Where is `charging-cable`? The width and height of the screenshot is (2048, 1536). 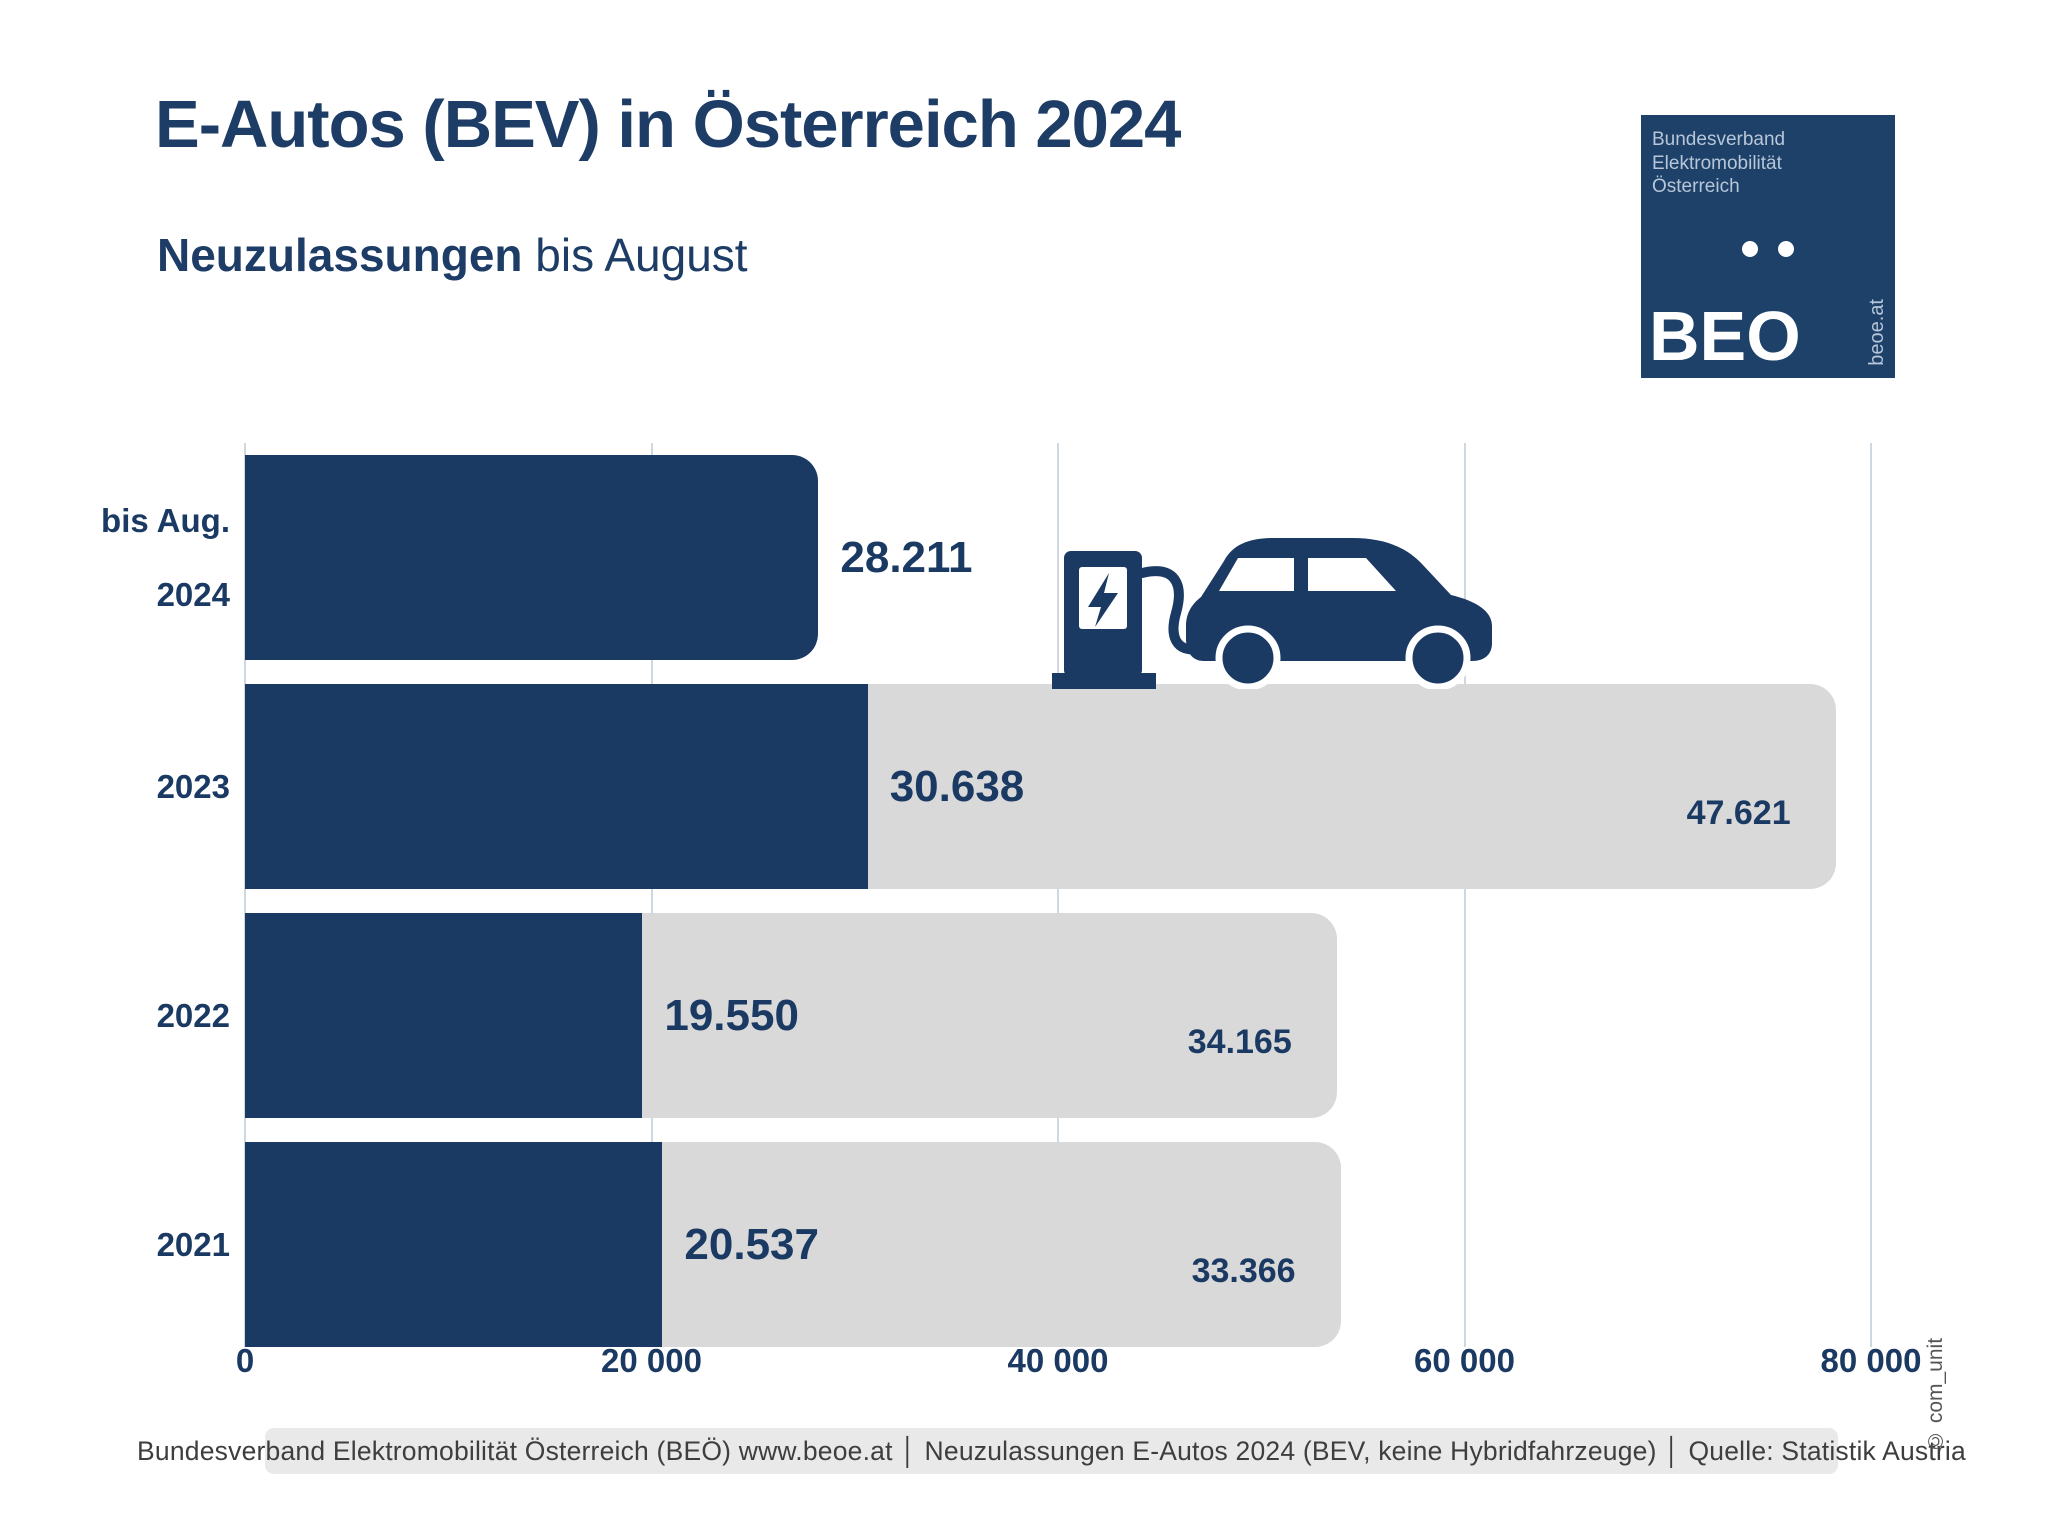 charging-cable is located at coordinates (1173, 610).